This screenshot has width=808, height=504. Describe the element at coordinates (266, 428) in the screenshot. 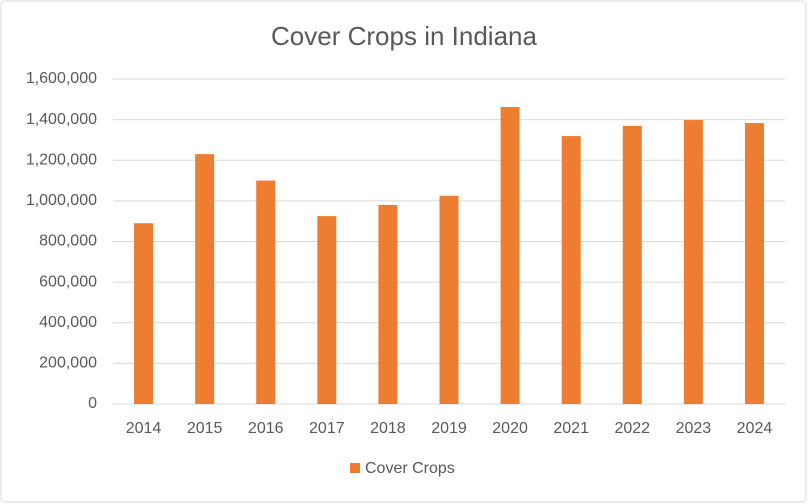

I see `x-tick-label: 2016` at that location.